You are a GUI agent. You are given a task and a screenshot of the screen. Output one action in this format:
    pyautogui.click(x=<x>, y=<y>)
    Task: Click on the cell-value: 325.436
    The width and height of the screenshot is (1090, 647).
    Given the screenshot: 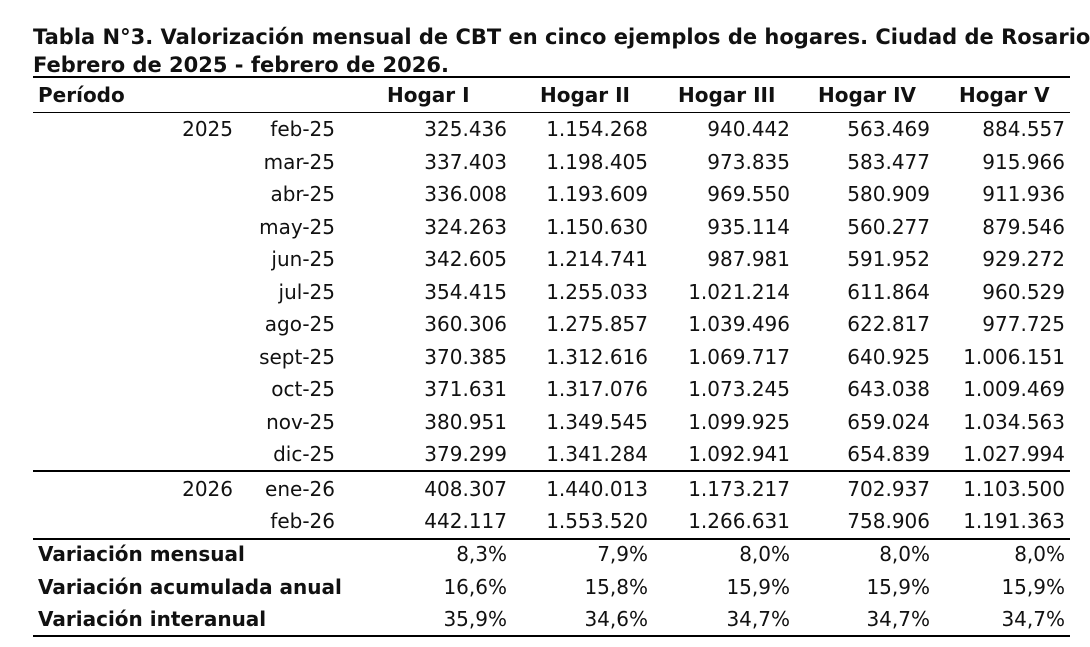 What is the action you would take?
    pyautogui.click(x=465, y=129)
    